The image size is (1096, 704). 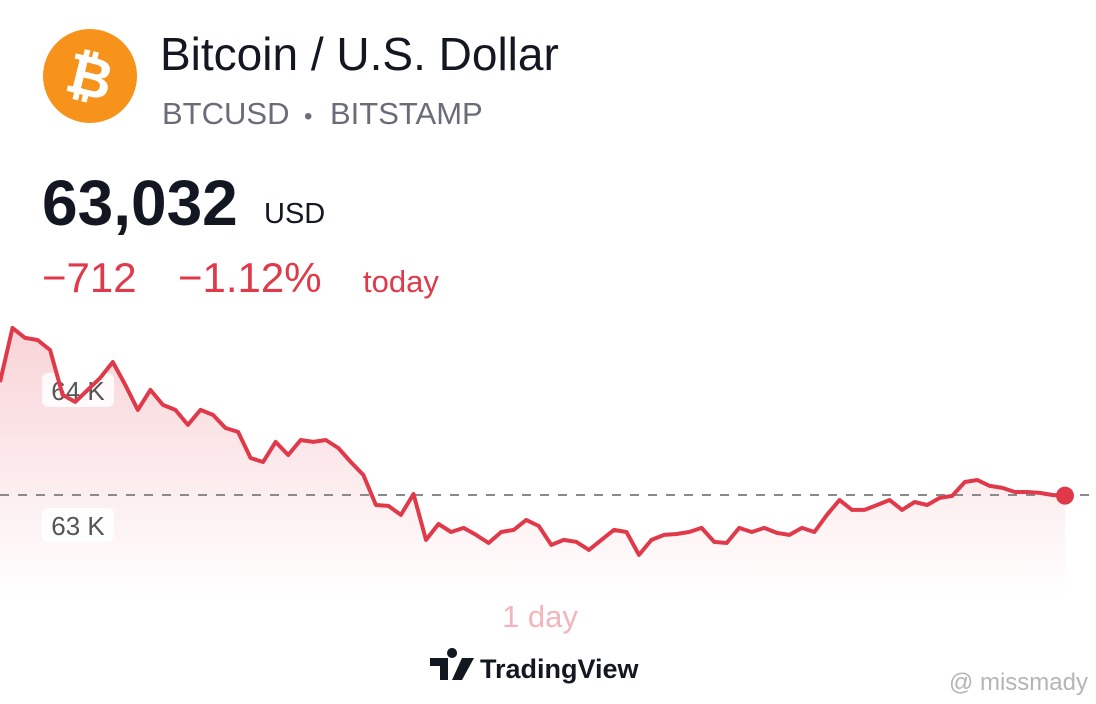 I want to click on change: −712, so click(x=89, y=277).